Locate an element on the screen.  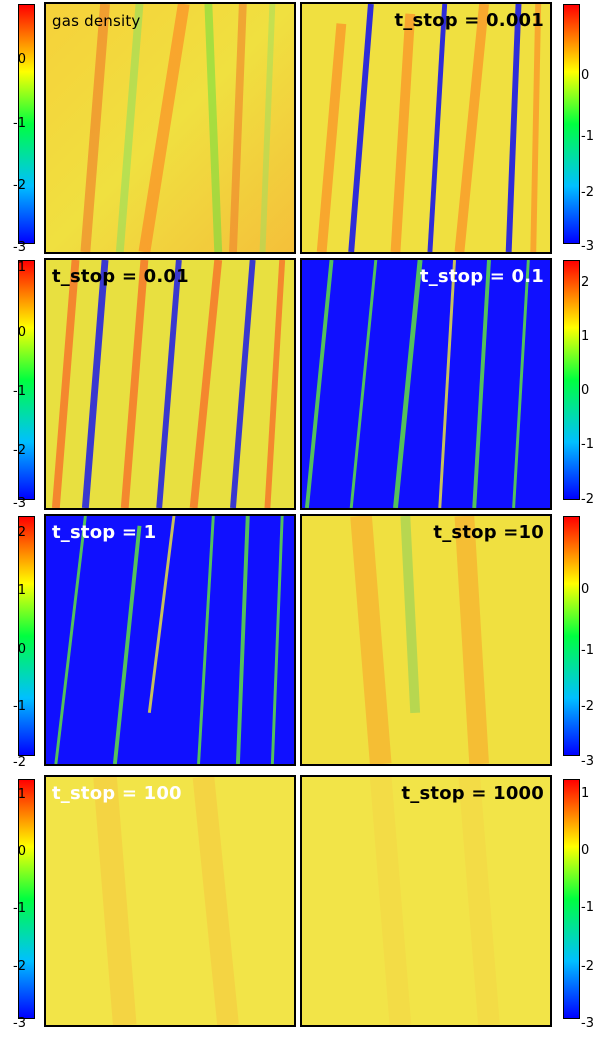
panel-title: gas density is located at coordinates (96, 21).